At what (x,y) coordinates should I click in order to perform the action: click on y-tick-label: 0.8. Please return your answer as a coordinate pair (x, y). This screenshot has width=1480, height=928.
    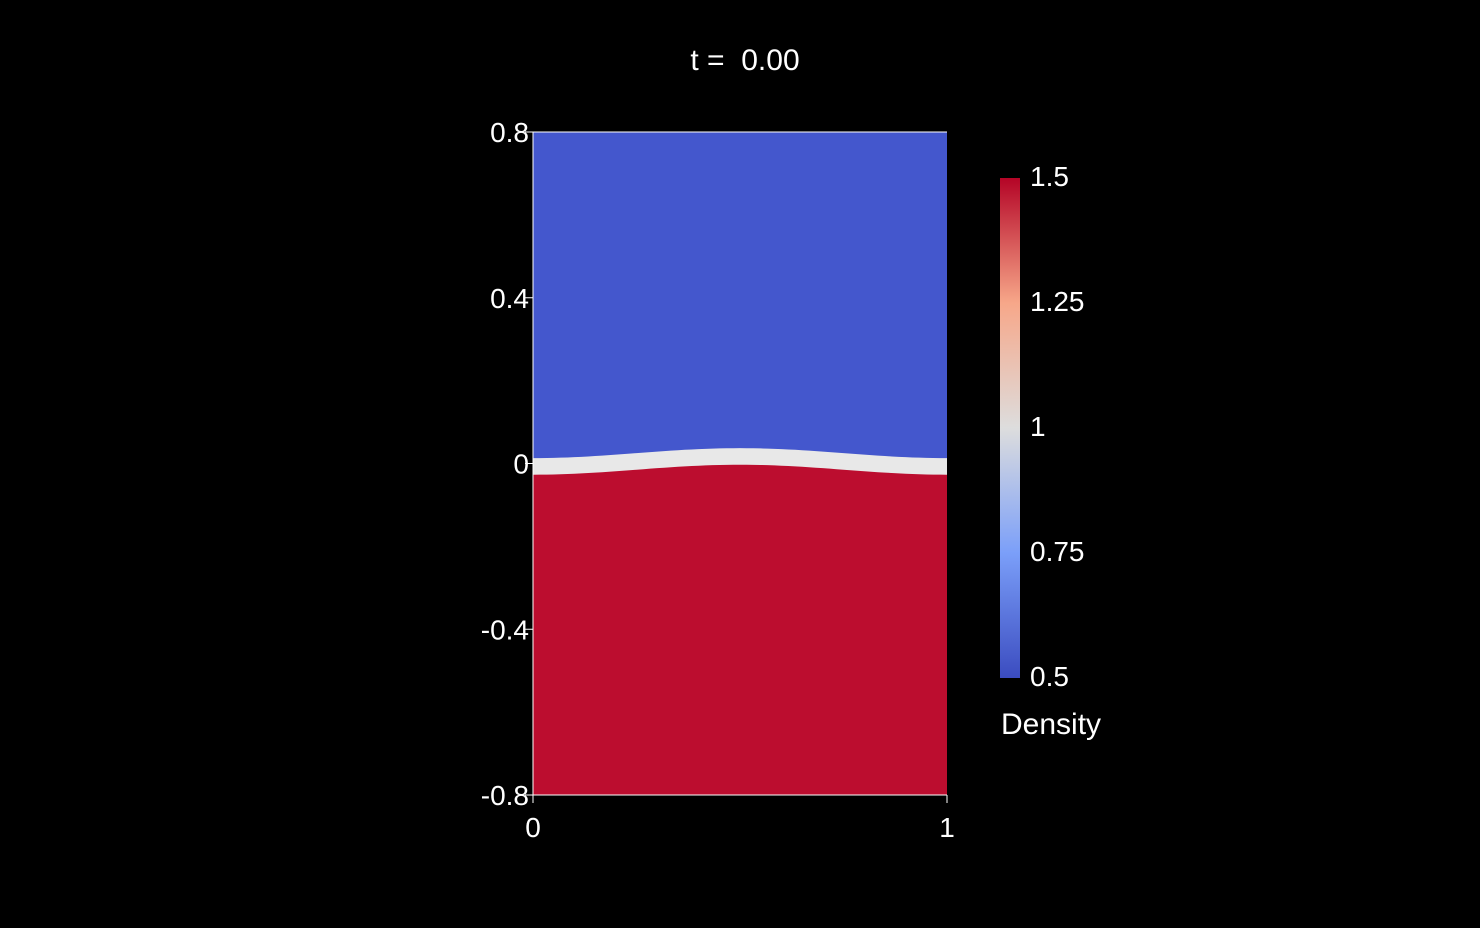
    Looking at the image, I should click on (509, 132).